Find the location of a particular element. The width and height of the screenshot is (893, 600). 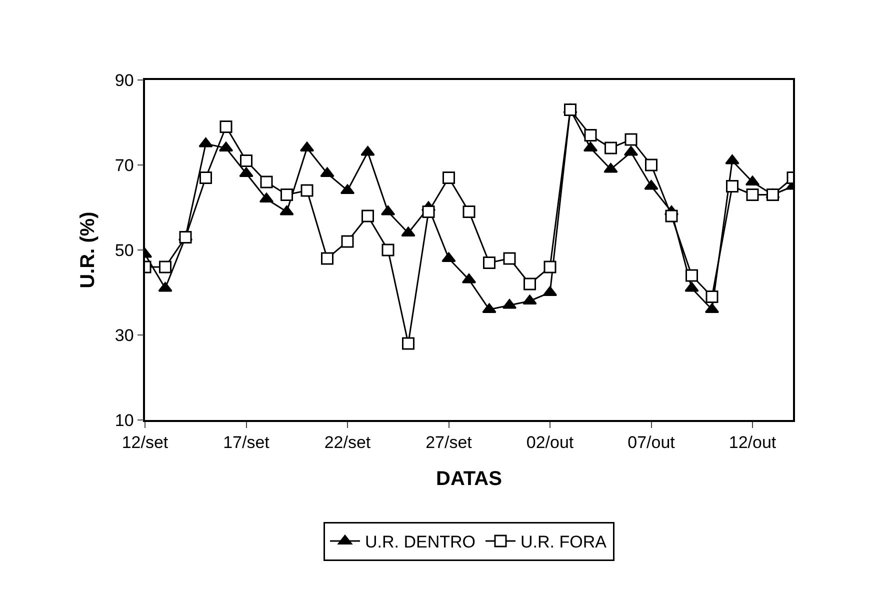

x-axis-title: DATAS is located at coordinates (469, 479).